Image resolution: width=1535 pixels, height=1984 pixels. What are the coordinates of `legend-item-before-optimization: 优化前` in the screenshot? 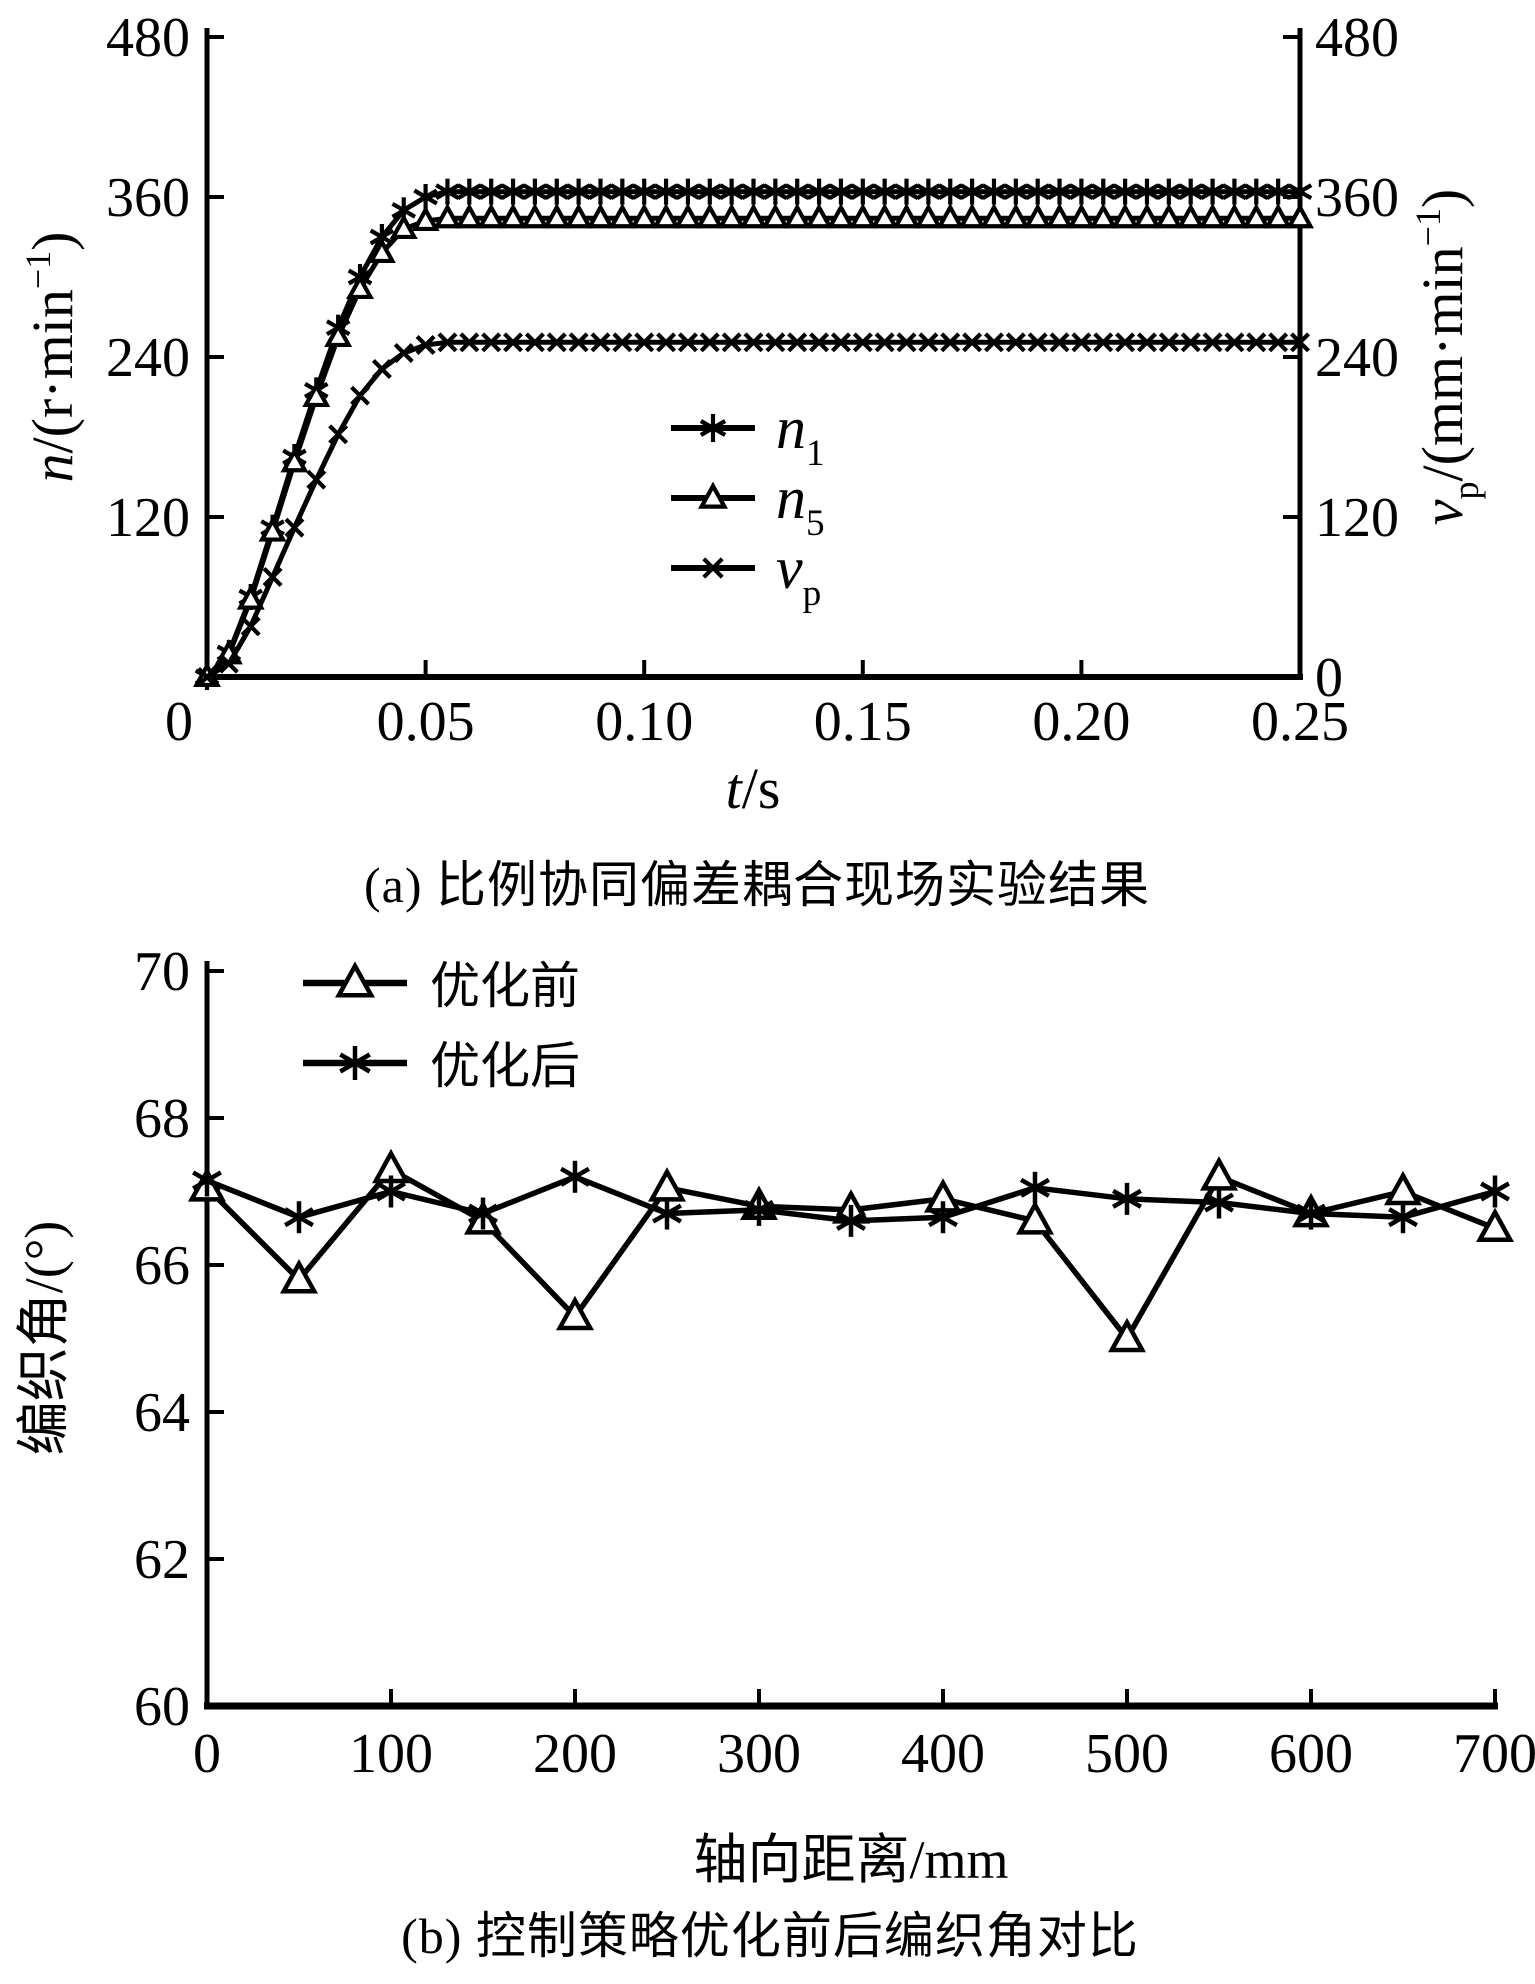 It's located at (441, 986).